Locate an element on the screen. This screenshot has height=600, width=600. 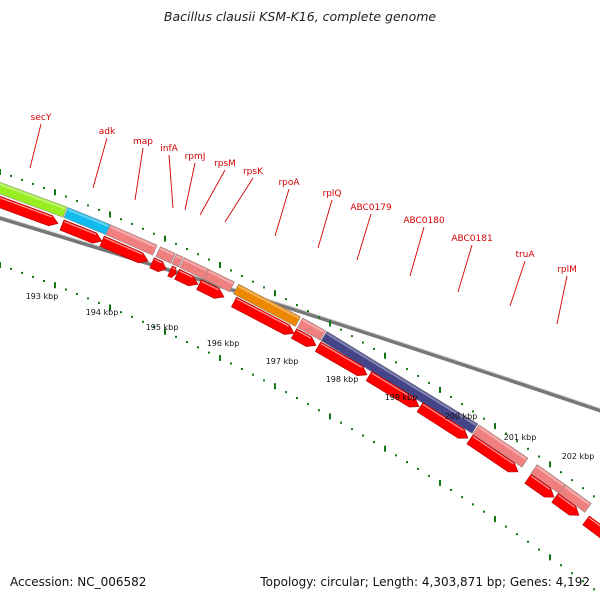
gene-label-ABC0181: ABC0181 is located at coordinates (471, 239).